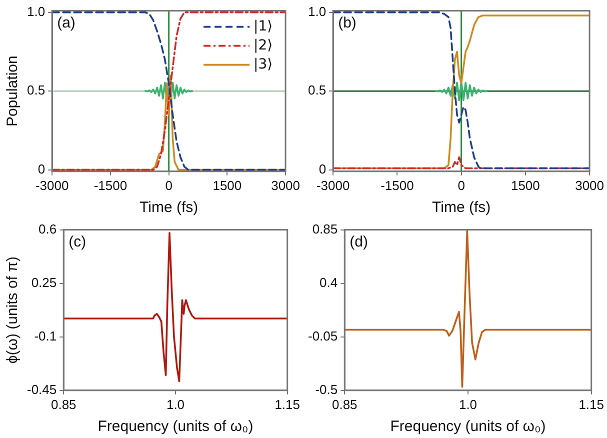 The width and height of the screenshot is (607, 438). Describe the element at coordinates (263, 26) in the screenshot. I see `legend-label: |1⟩` at that location.